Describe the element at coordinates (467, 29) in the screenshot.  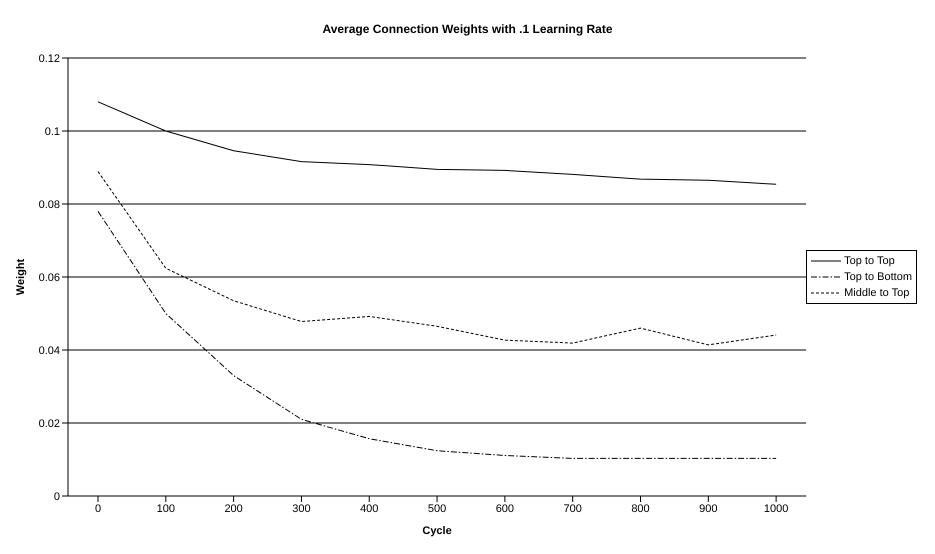
I see `chart-title: Average Connection Weights with .1 Learning Rate` at that location.